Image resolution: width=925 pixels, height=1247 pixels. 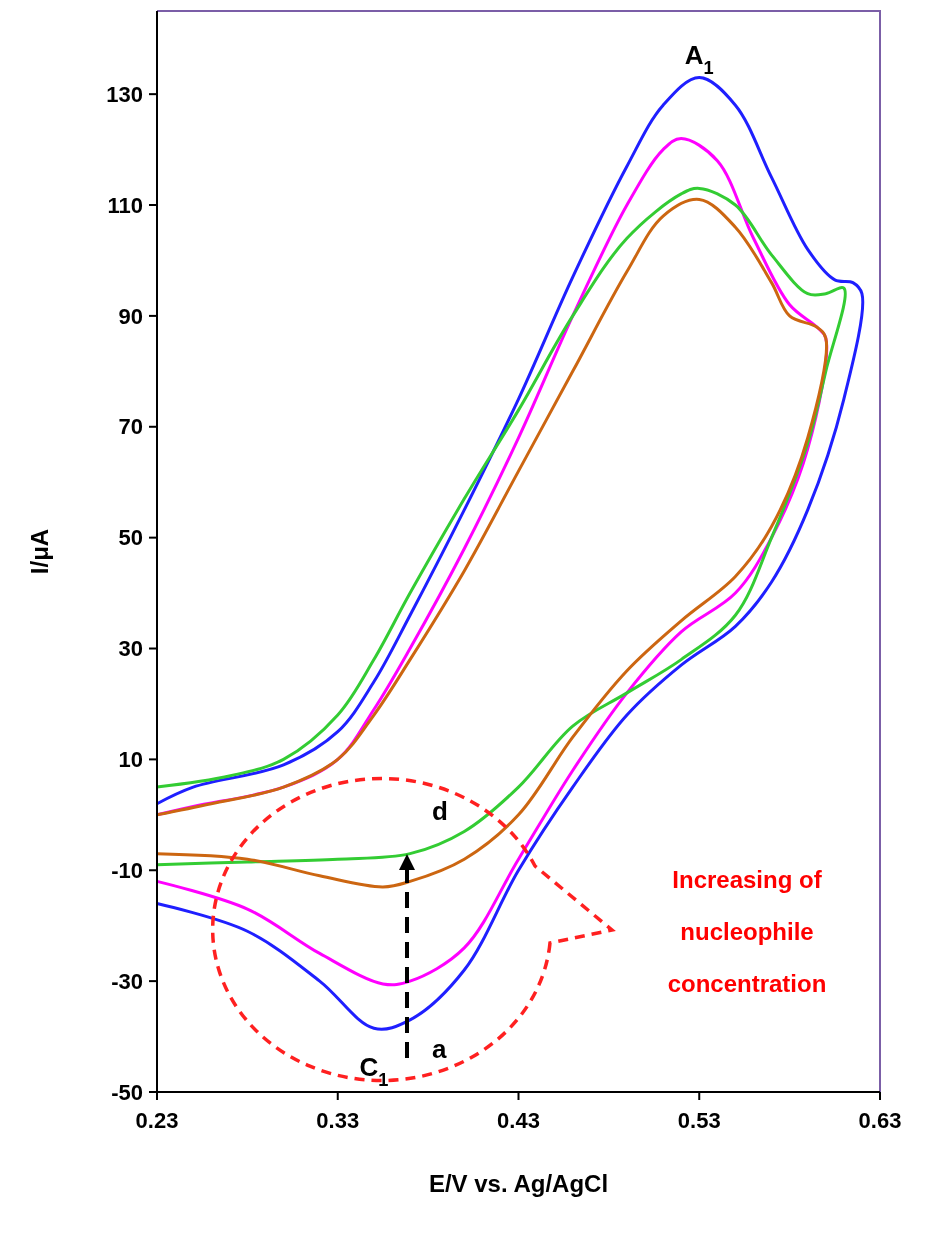 What do you see at coordinates (130, 316) in the screenshot?
I see `y-tick-label: 90` at bounding box center [130, 316].